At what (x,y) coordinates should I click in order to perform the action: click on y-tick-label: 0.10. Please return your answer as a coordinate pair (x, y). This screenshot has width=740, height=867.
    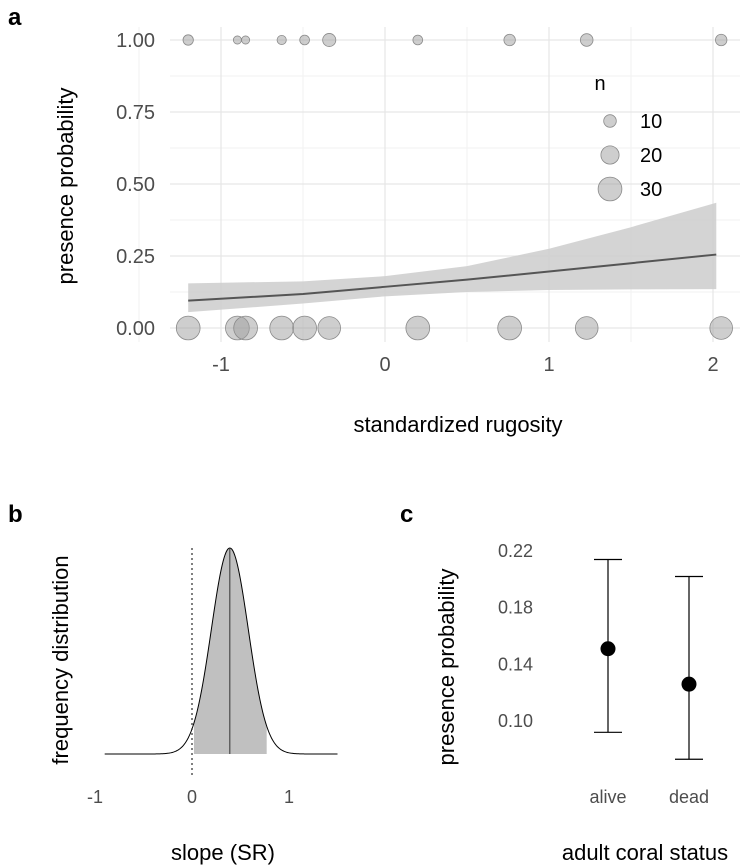
    Looking at the image, I should click on (515, 721).